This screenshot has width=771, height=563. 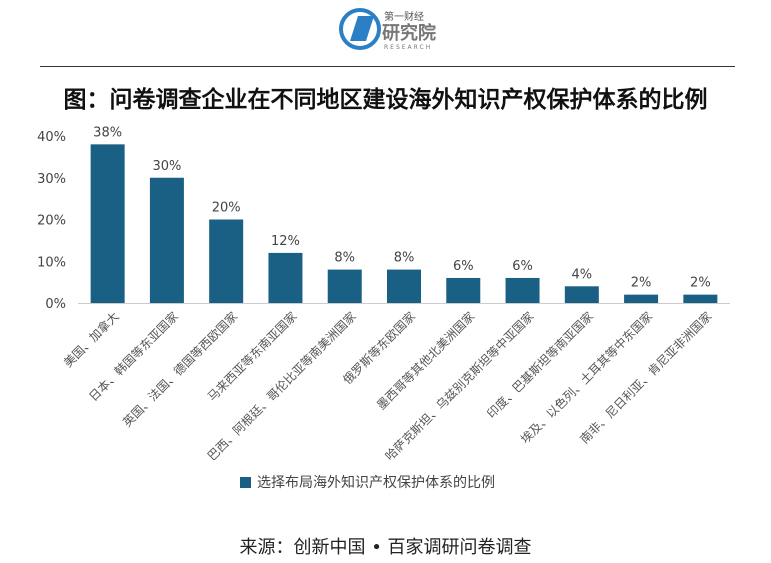 What do you see at coordinates (385, 547) in the screenshot?
I see `source-note: 来源：创新中国 • 百家调研问卷调查` at bounding box center [385, 547].